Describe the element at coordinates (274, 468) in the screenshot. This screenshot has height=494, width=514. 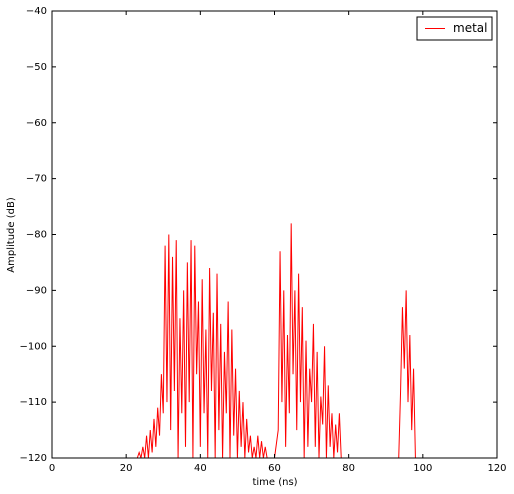
I see `x-tick-label: 60` at that location.